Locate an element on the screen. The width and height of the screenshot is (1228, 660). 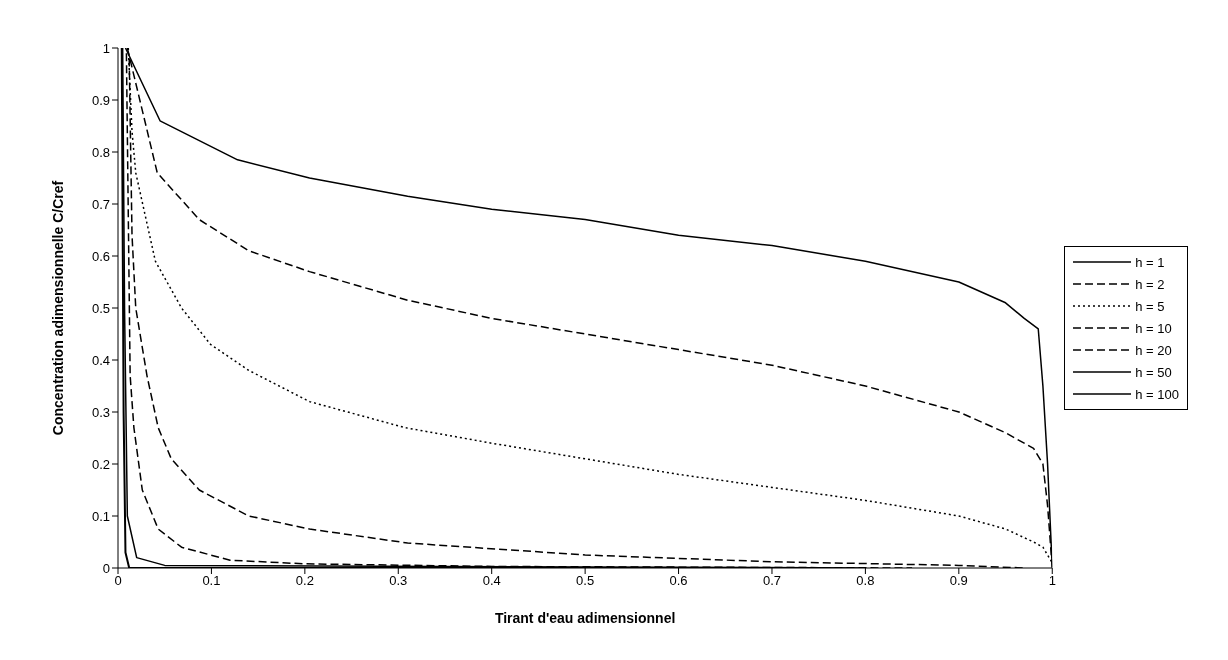
legend-label: h = 100 is located at coordinates (1157, 394).